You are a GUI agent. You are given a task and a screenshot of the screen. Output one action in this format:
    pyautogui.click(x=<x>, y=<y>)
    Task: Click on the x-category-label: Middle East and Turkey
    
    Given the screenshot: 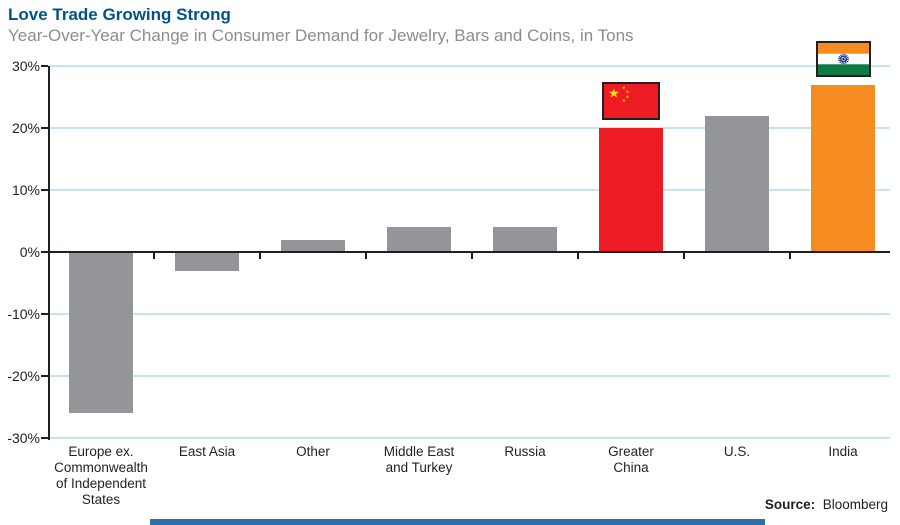 What is the action you would take?
    pyautogui.click(x=419, y=459)
    